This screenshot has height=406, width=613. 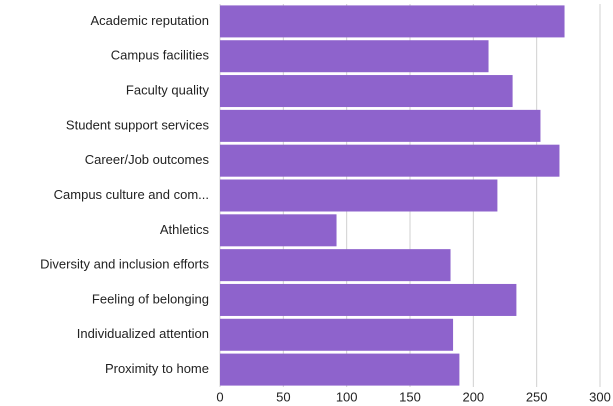 What do you see at coordinates (157, 368) in the screenshot?
I see `y-tick-label: Proximity to home` at bounding box center [157, 368].